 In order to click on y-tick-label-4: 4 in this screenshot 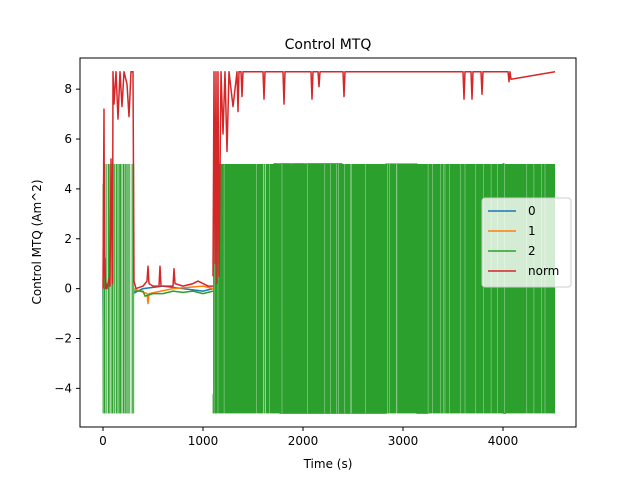, I will do `click(68, 189)`.